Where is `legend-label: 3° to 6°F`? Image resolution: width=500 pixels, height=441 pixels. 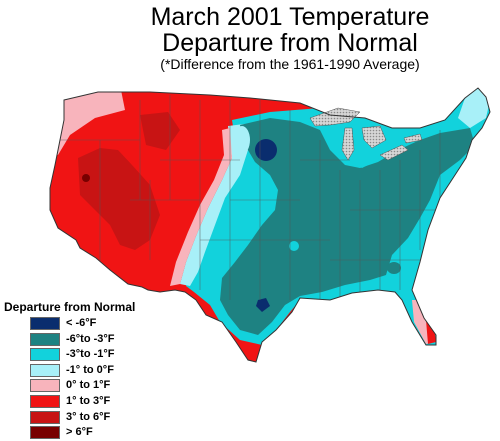 legend-label: 3° to 6°F is located at coordinates (88, 416).